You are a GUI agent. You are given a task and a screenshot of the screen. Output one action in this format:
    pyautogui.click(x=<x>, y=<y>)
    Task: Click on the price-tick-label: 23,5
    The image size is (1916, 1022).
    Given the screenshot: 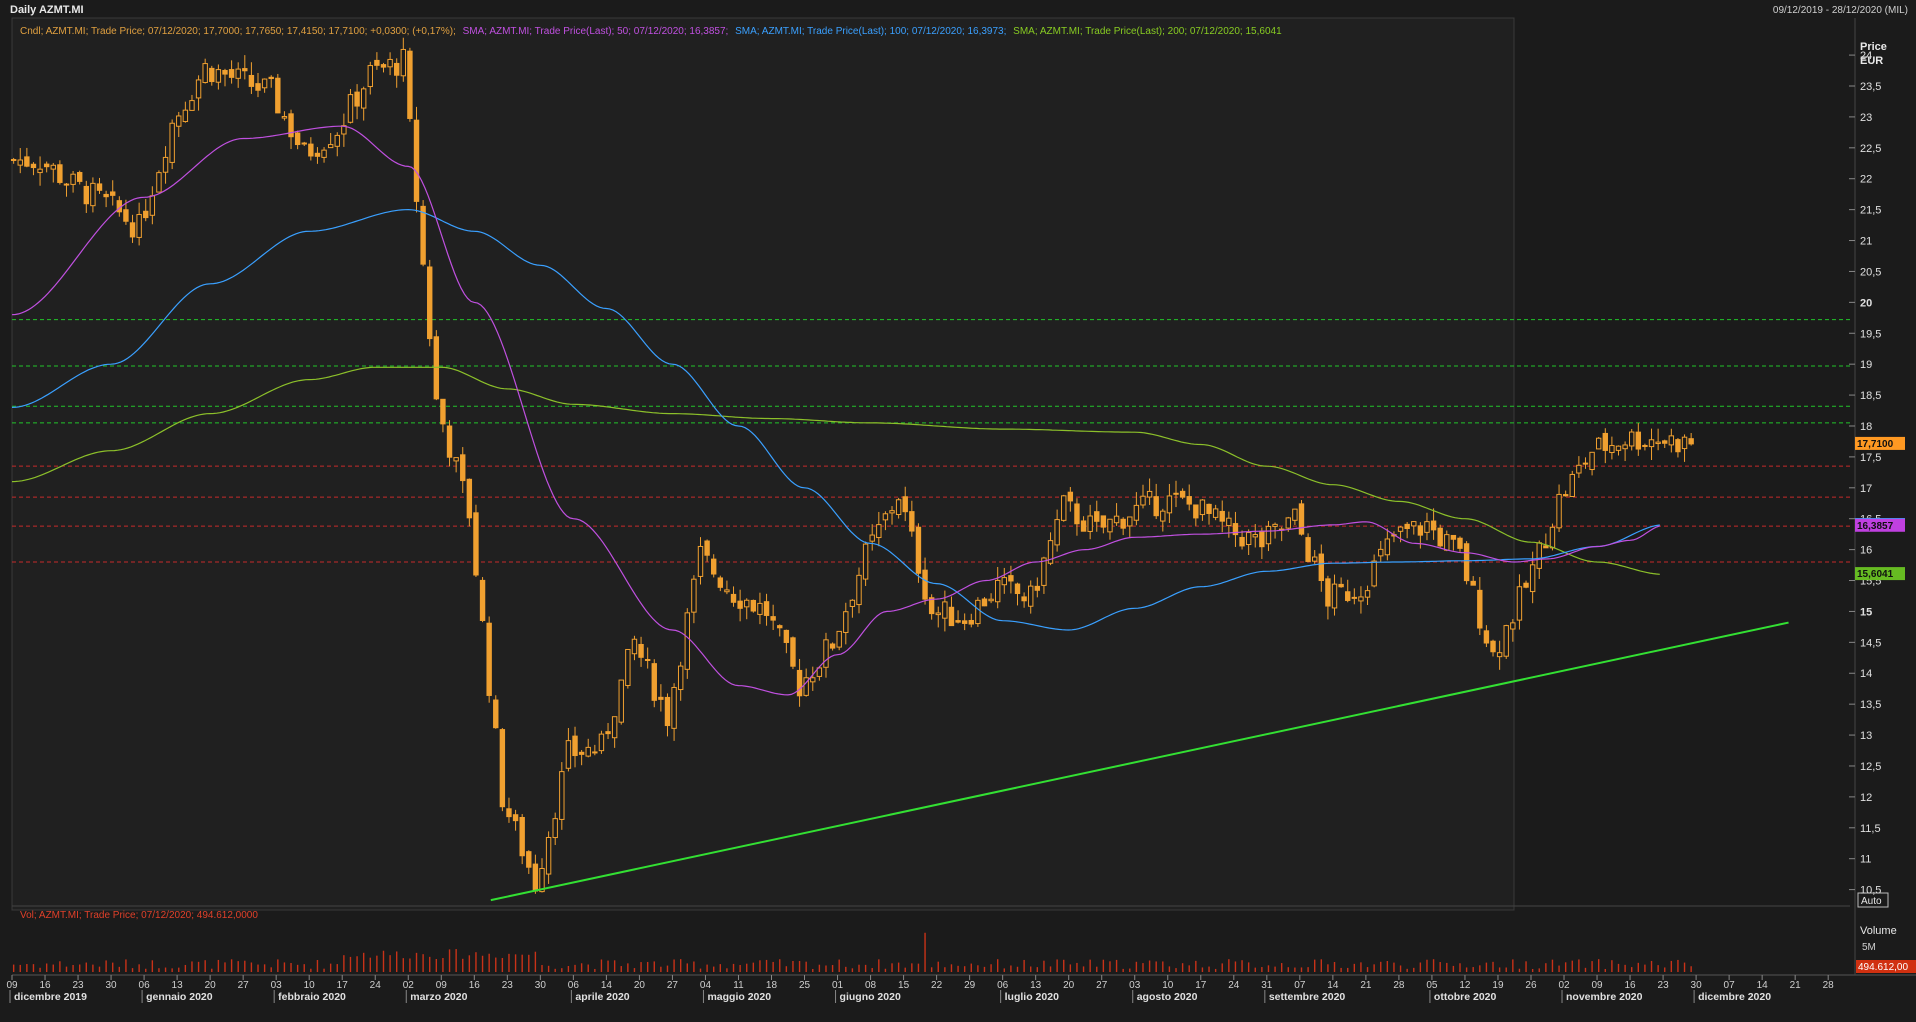 What is the action you would take?
    pyautogui.click(x=1870, y=87)
    